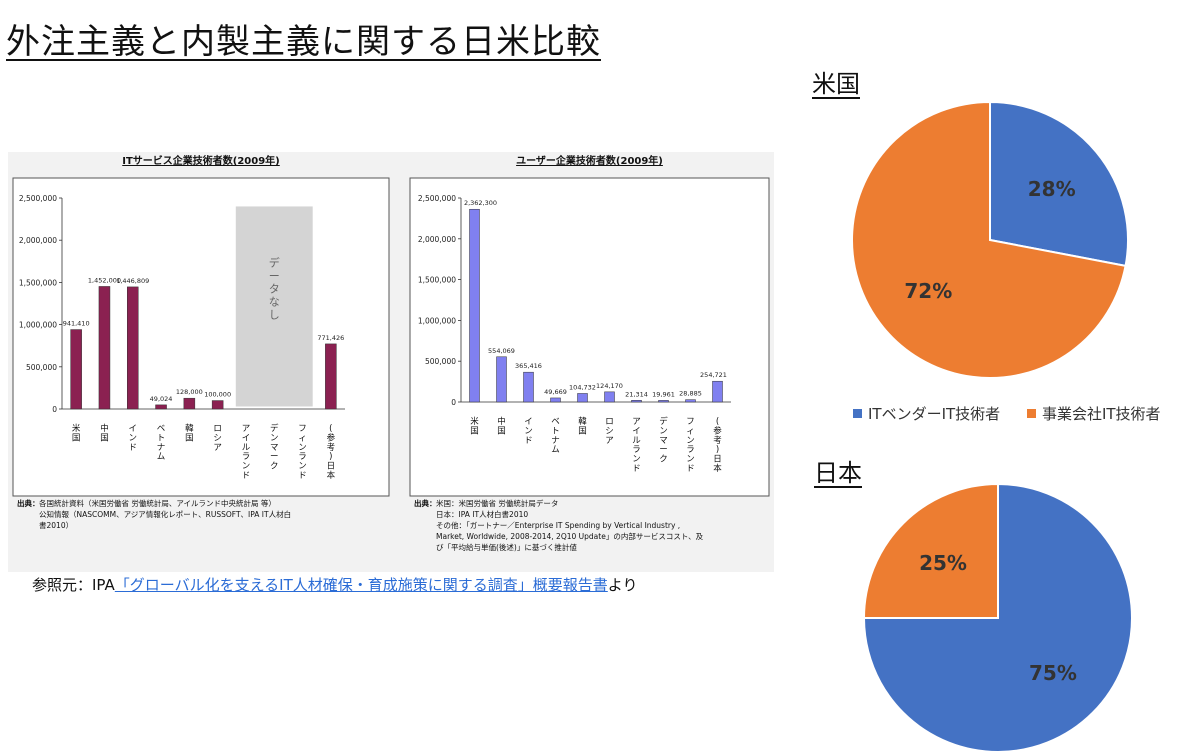 Image resolution: width=1200 pixels, height=755 pixels. What do you see at coordinates (857, 413) in the screenshot?
I see `legend-swatch-blue` at bounding box center [857, 413].